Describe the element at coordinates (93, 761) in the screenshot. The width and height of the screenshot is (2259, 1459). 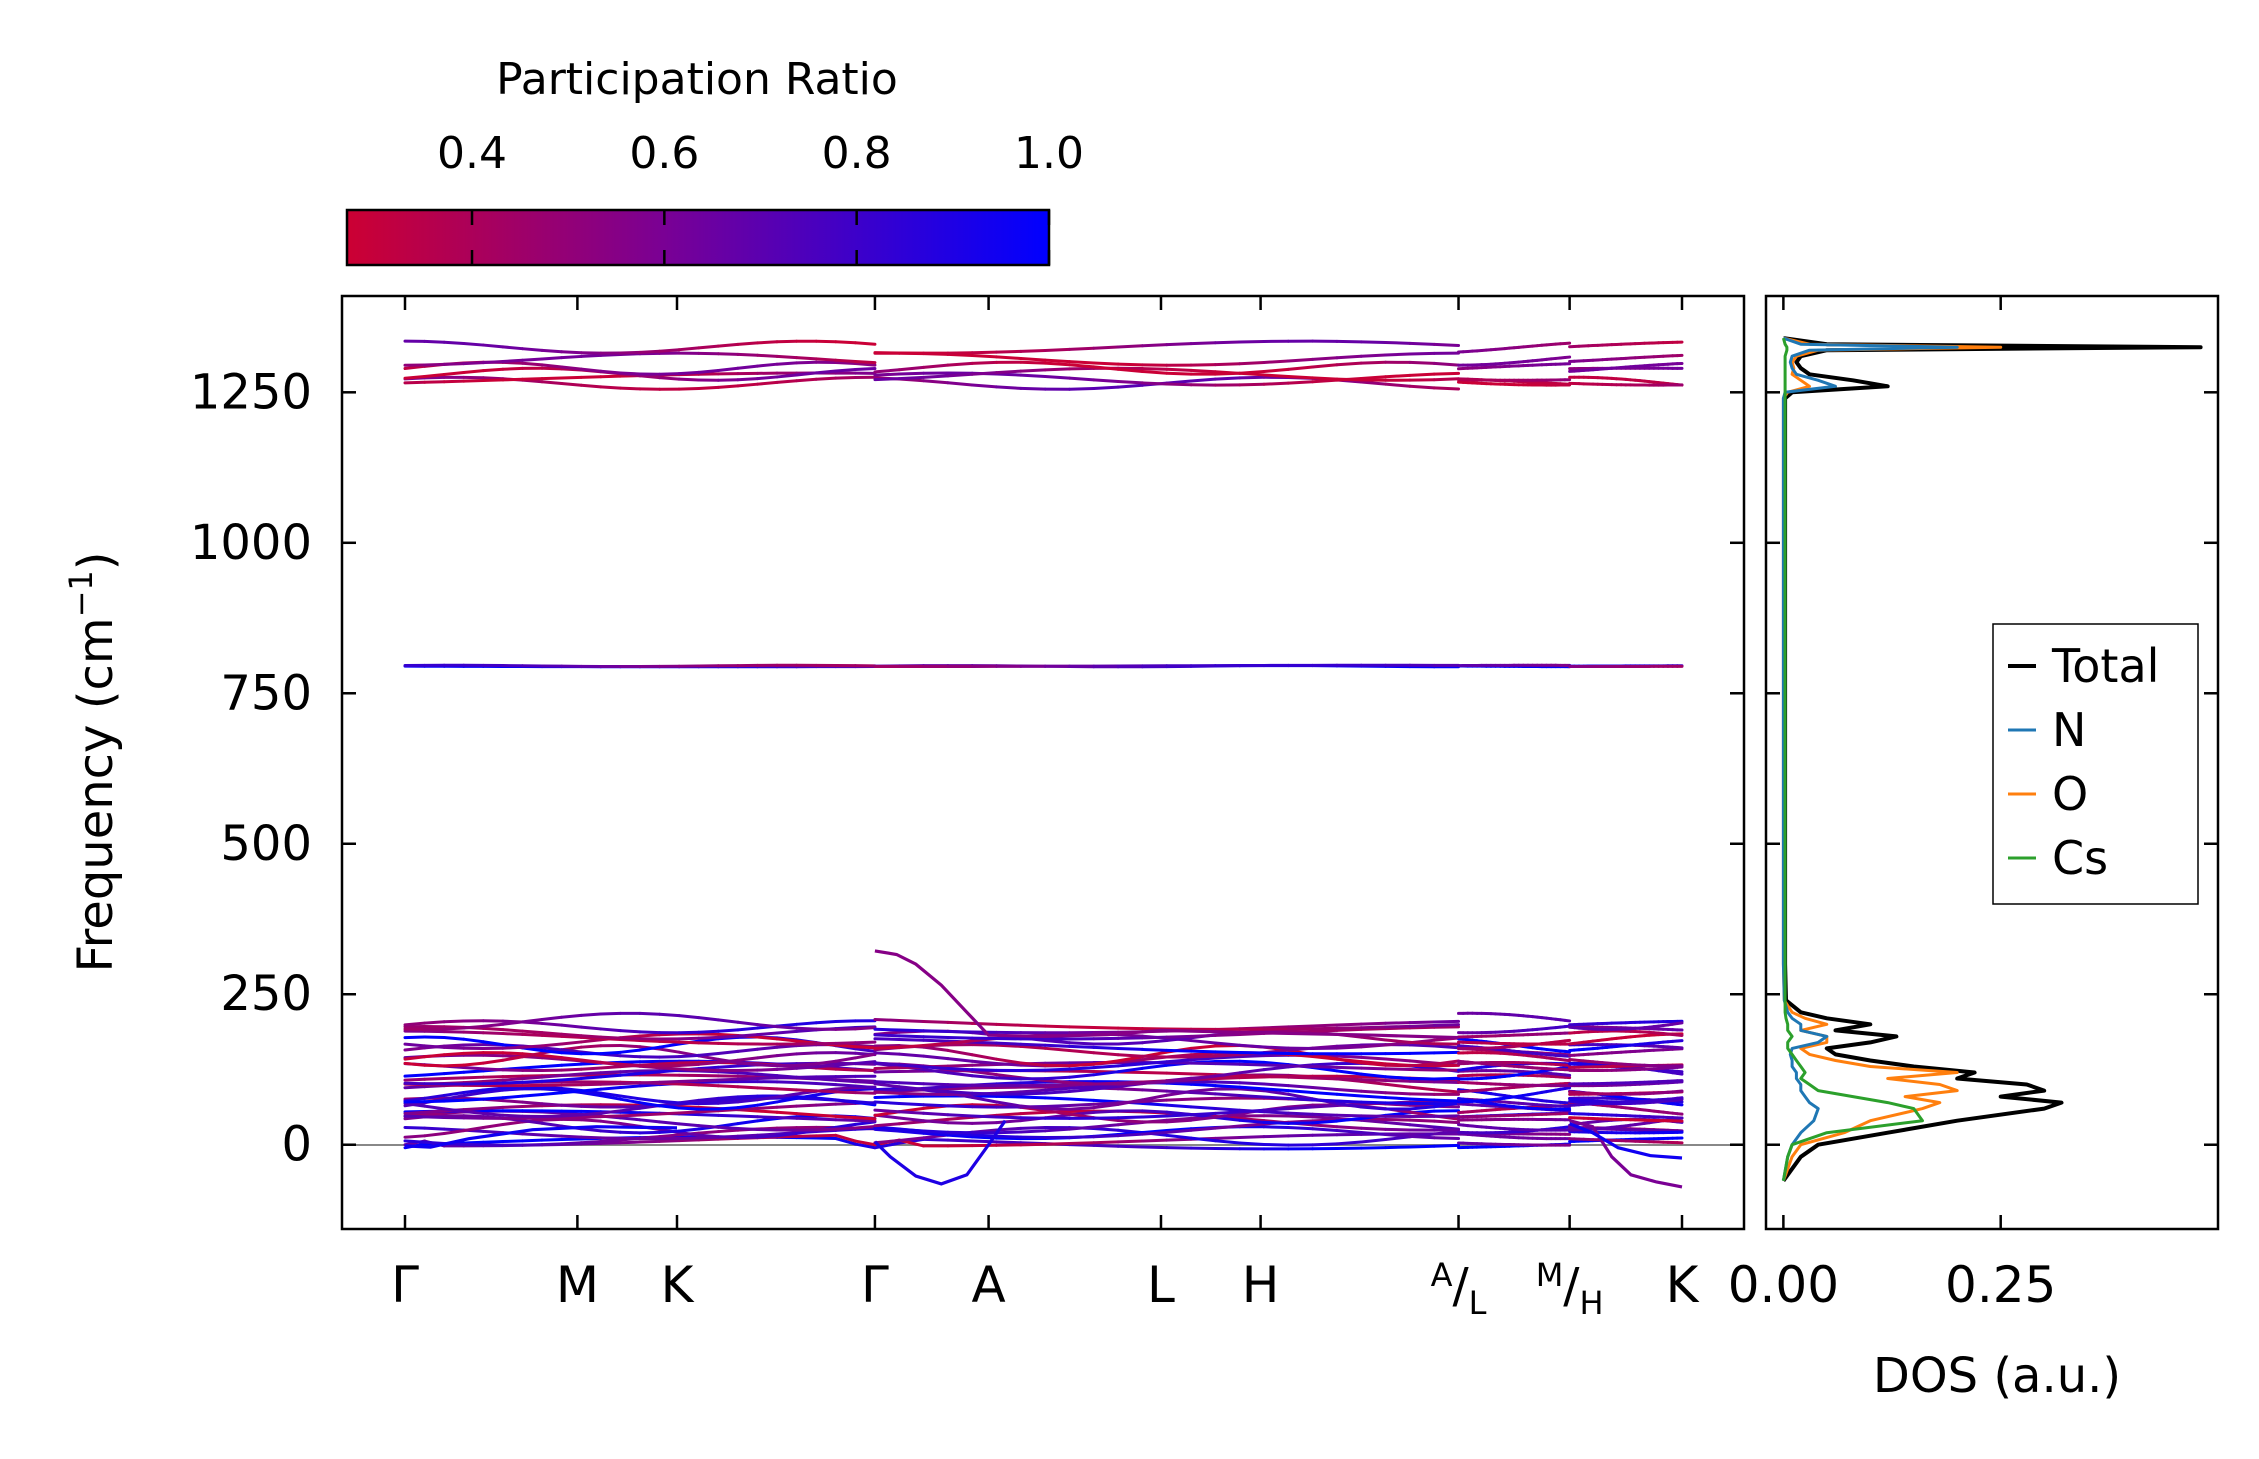
I see `y-axis-label: Frequency (cm−1)` at that location.